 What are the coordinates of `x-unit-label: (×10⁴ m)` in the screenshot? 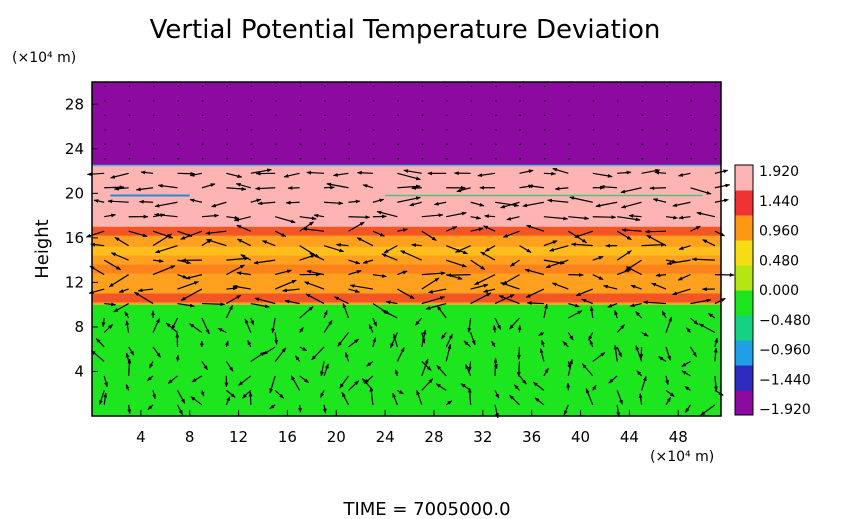 It's located at (682, 457).